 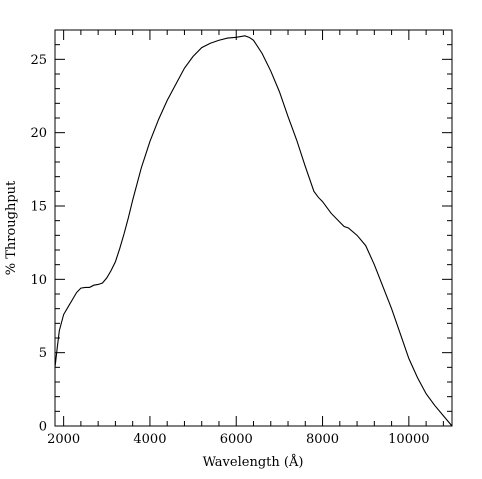 I want to click on y-tick-label: 25, so click(x=38, y=60).